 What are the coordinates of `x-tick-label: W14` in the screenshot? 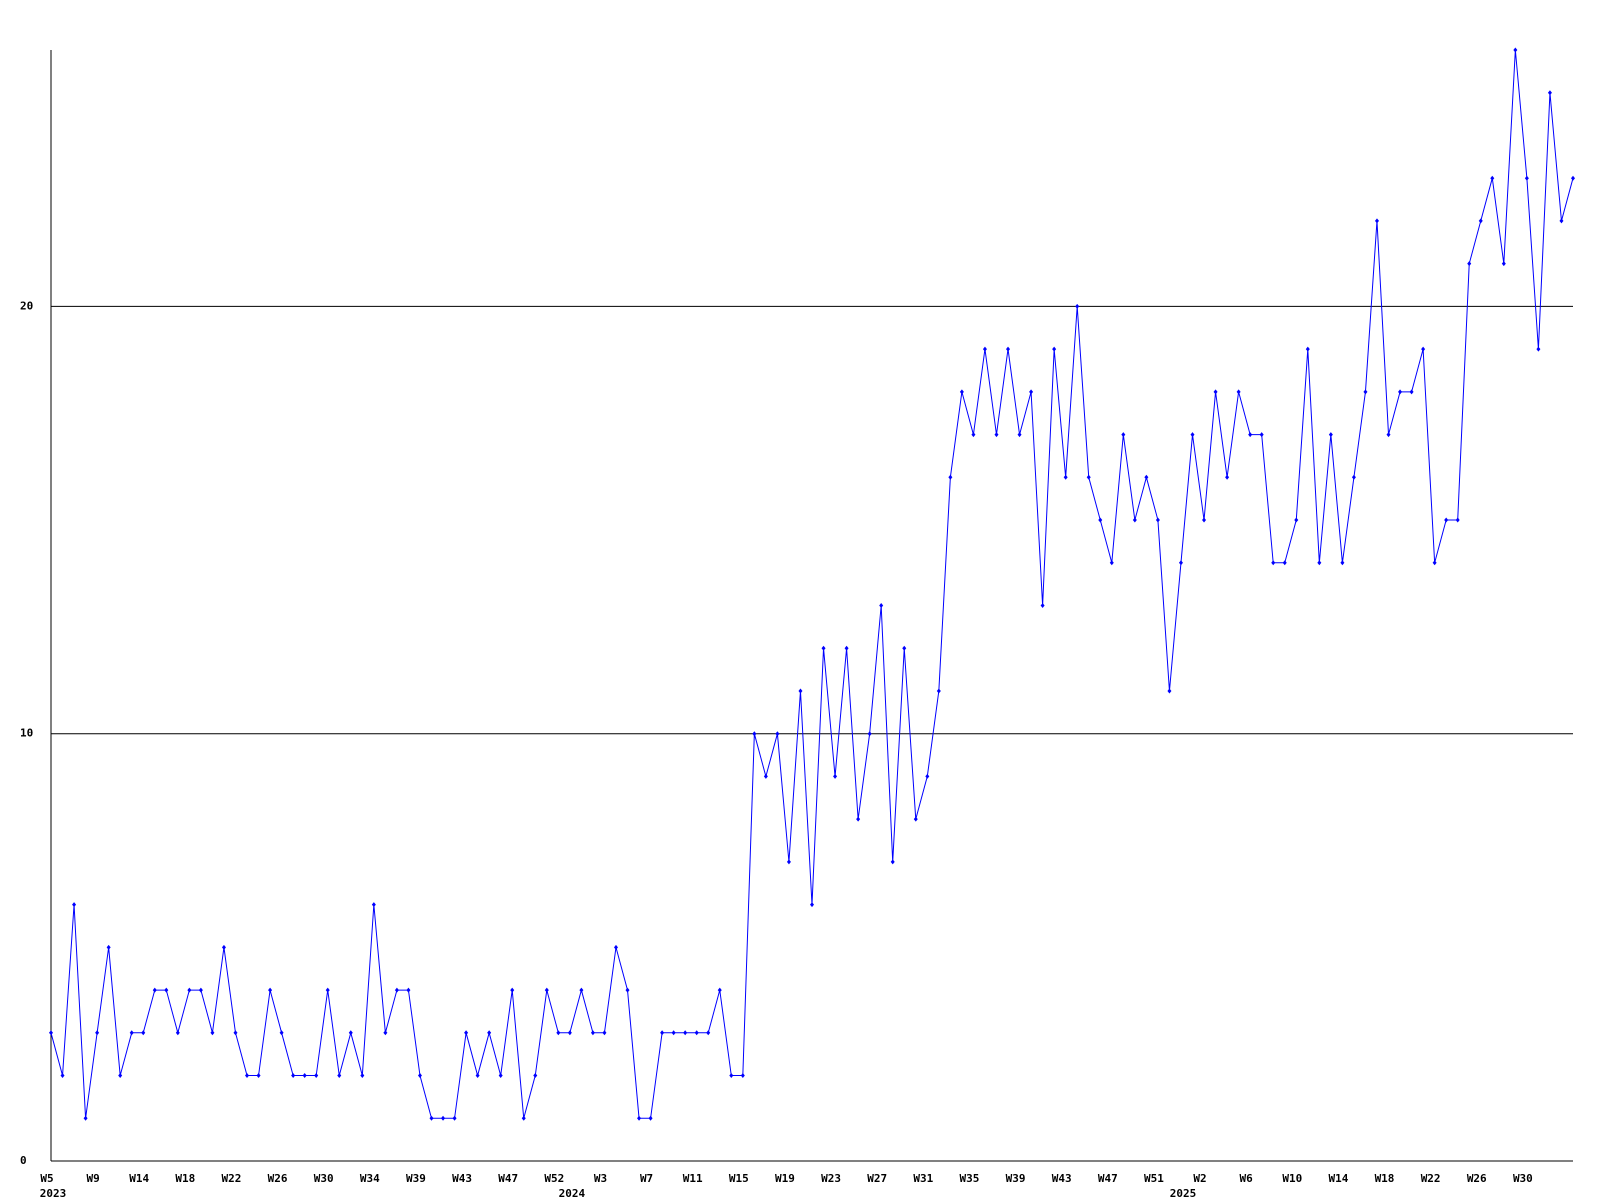 It's located at (1338, 1178).